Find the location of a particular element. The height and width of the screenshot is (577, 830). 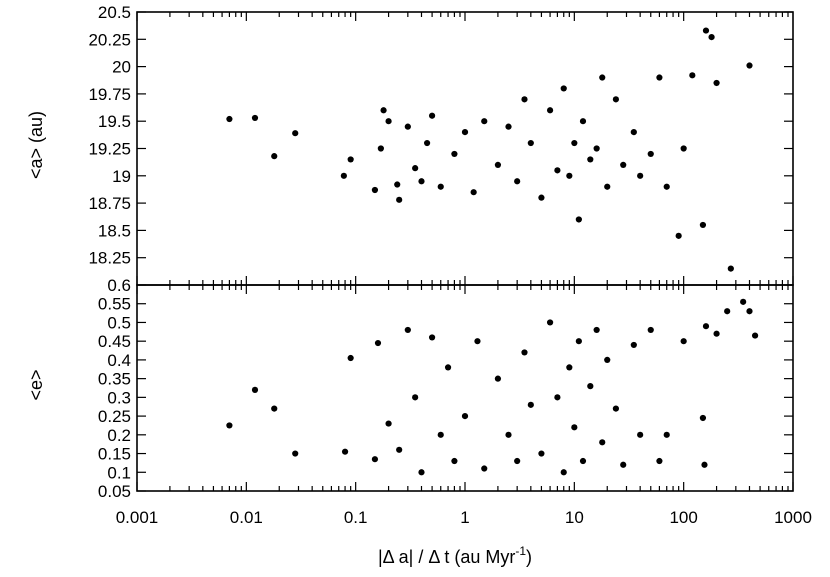

y-tick-label-top: 18.75 is located at coordinates (109, 203).